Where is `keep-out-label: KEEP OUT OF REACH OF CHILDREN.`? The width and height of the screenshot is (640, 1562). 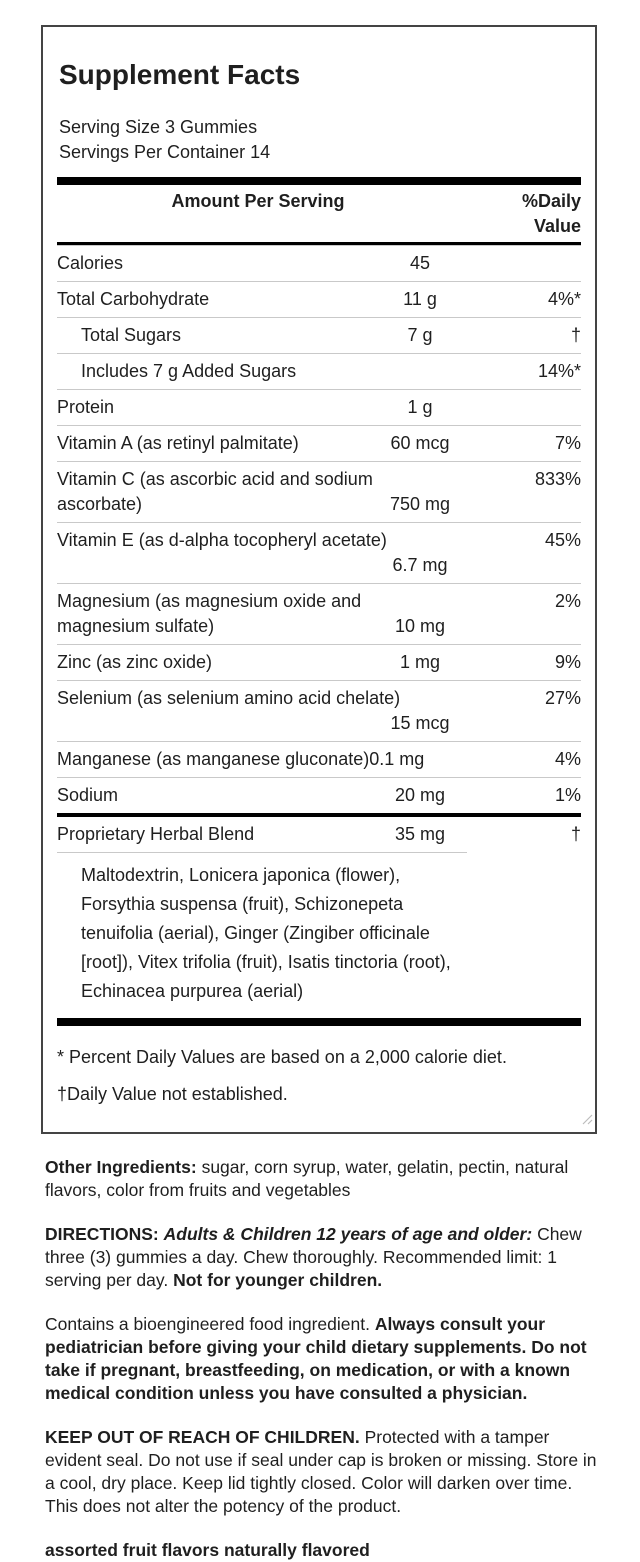
keep-out-label: KEEP OUT OF REACH OF CHILDREN. is located at coordinates (202, 1437).